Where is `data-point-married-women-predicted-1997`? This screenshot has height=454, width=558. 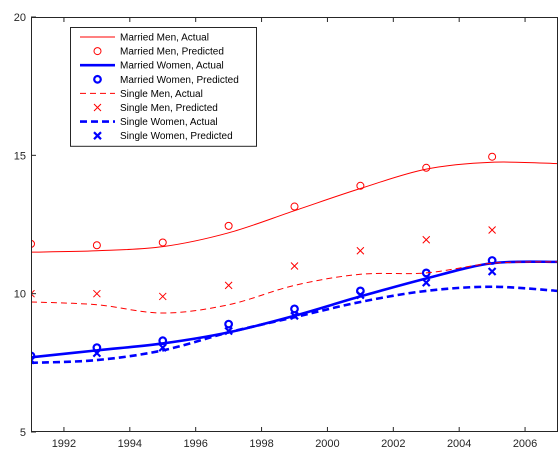
data-point-married-women-predicted-1997 is located at coordinates (229, 324).